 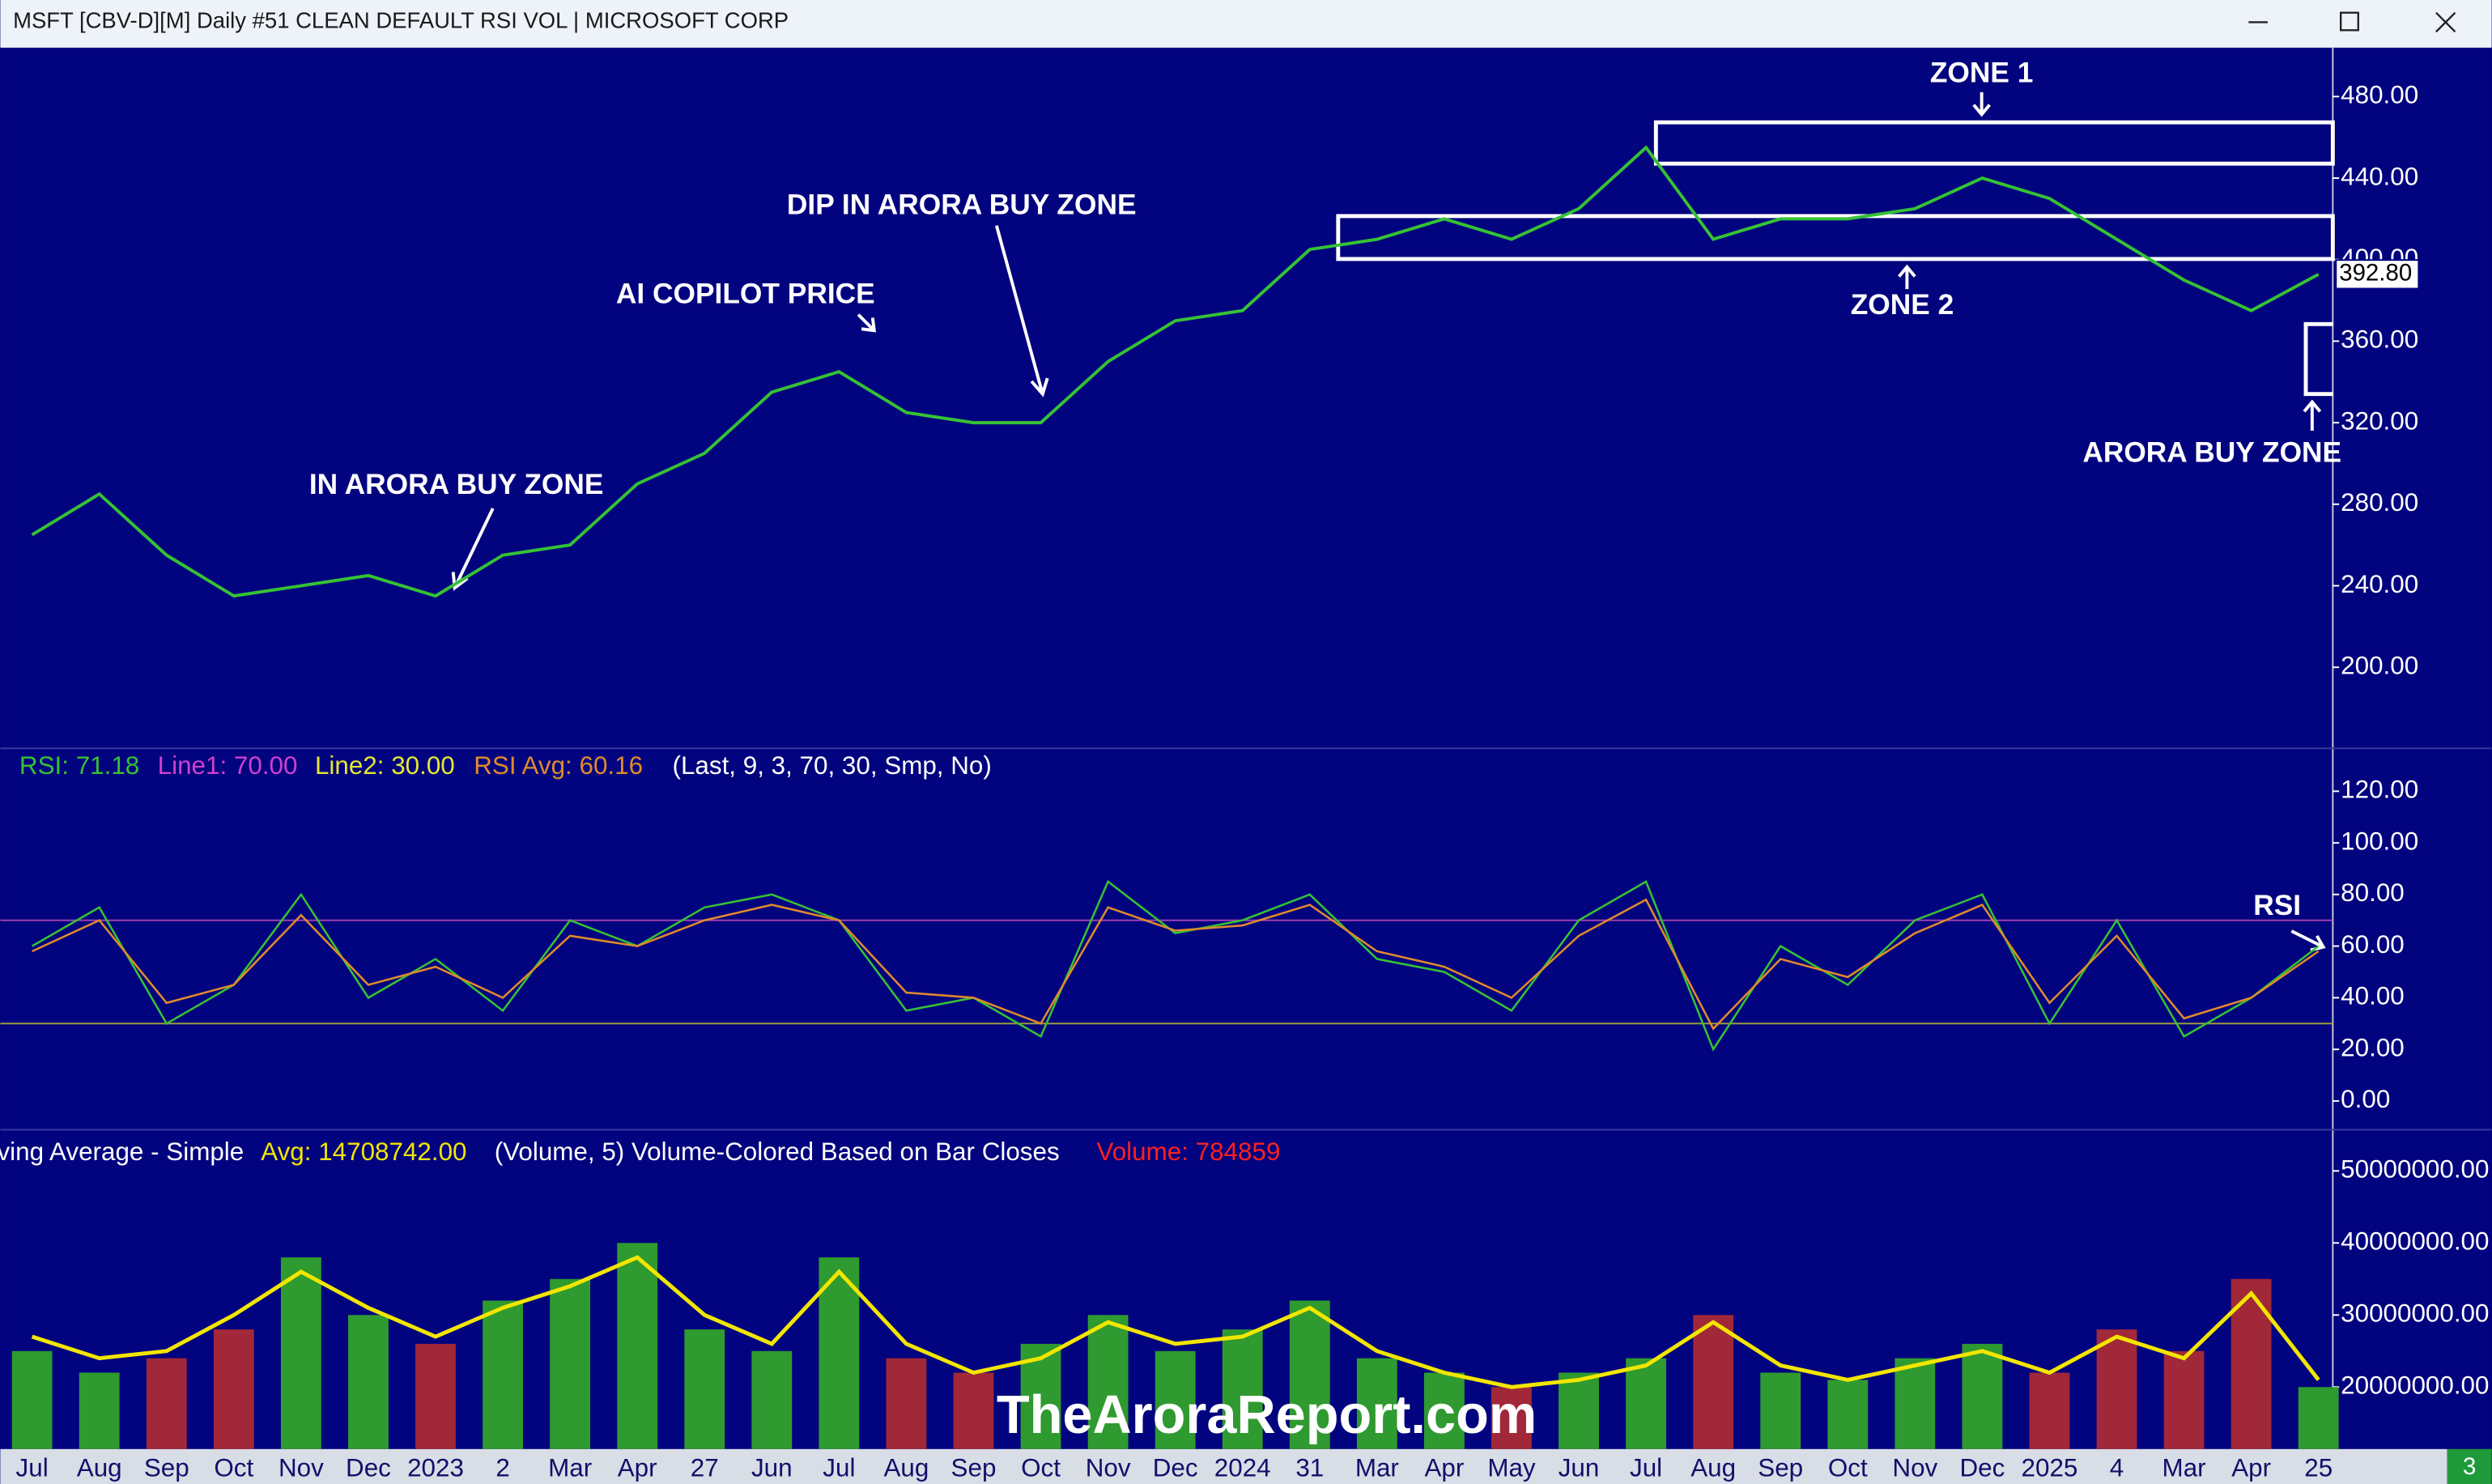 I want to click on corner-badge: 3, so click(x=2469, y=1466).